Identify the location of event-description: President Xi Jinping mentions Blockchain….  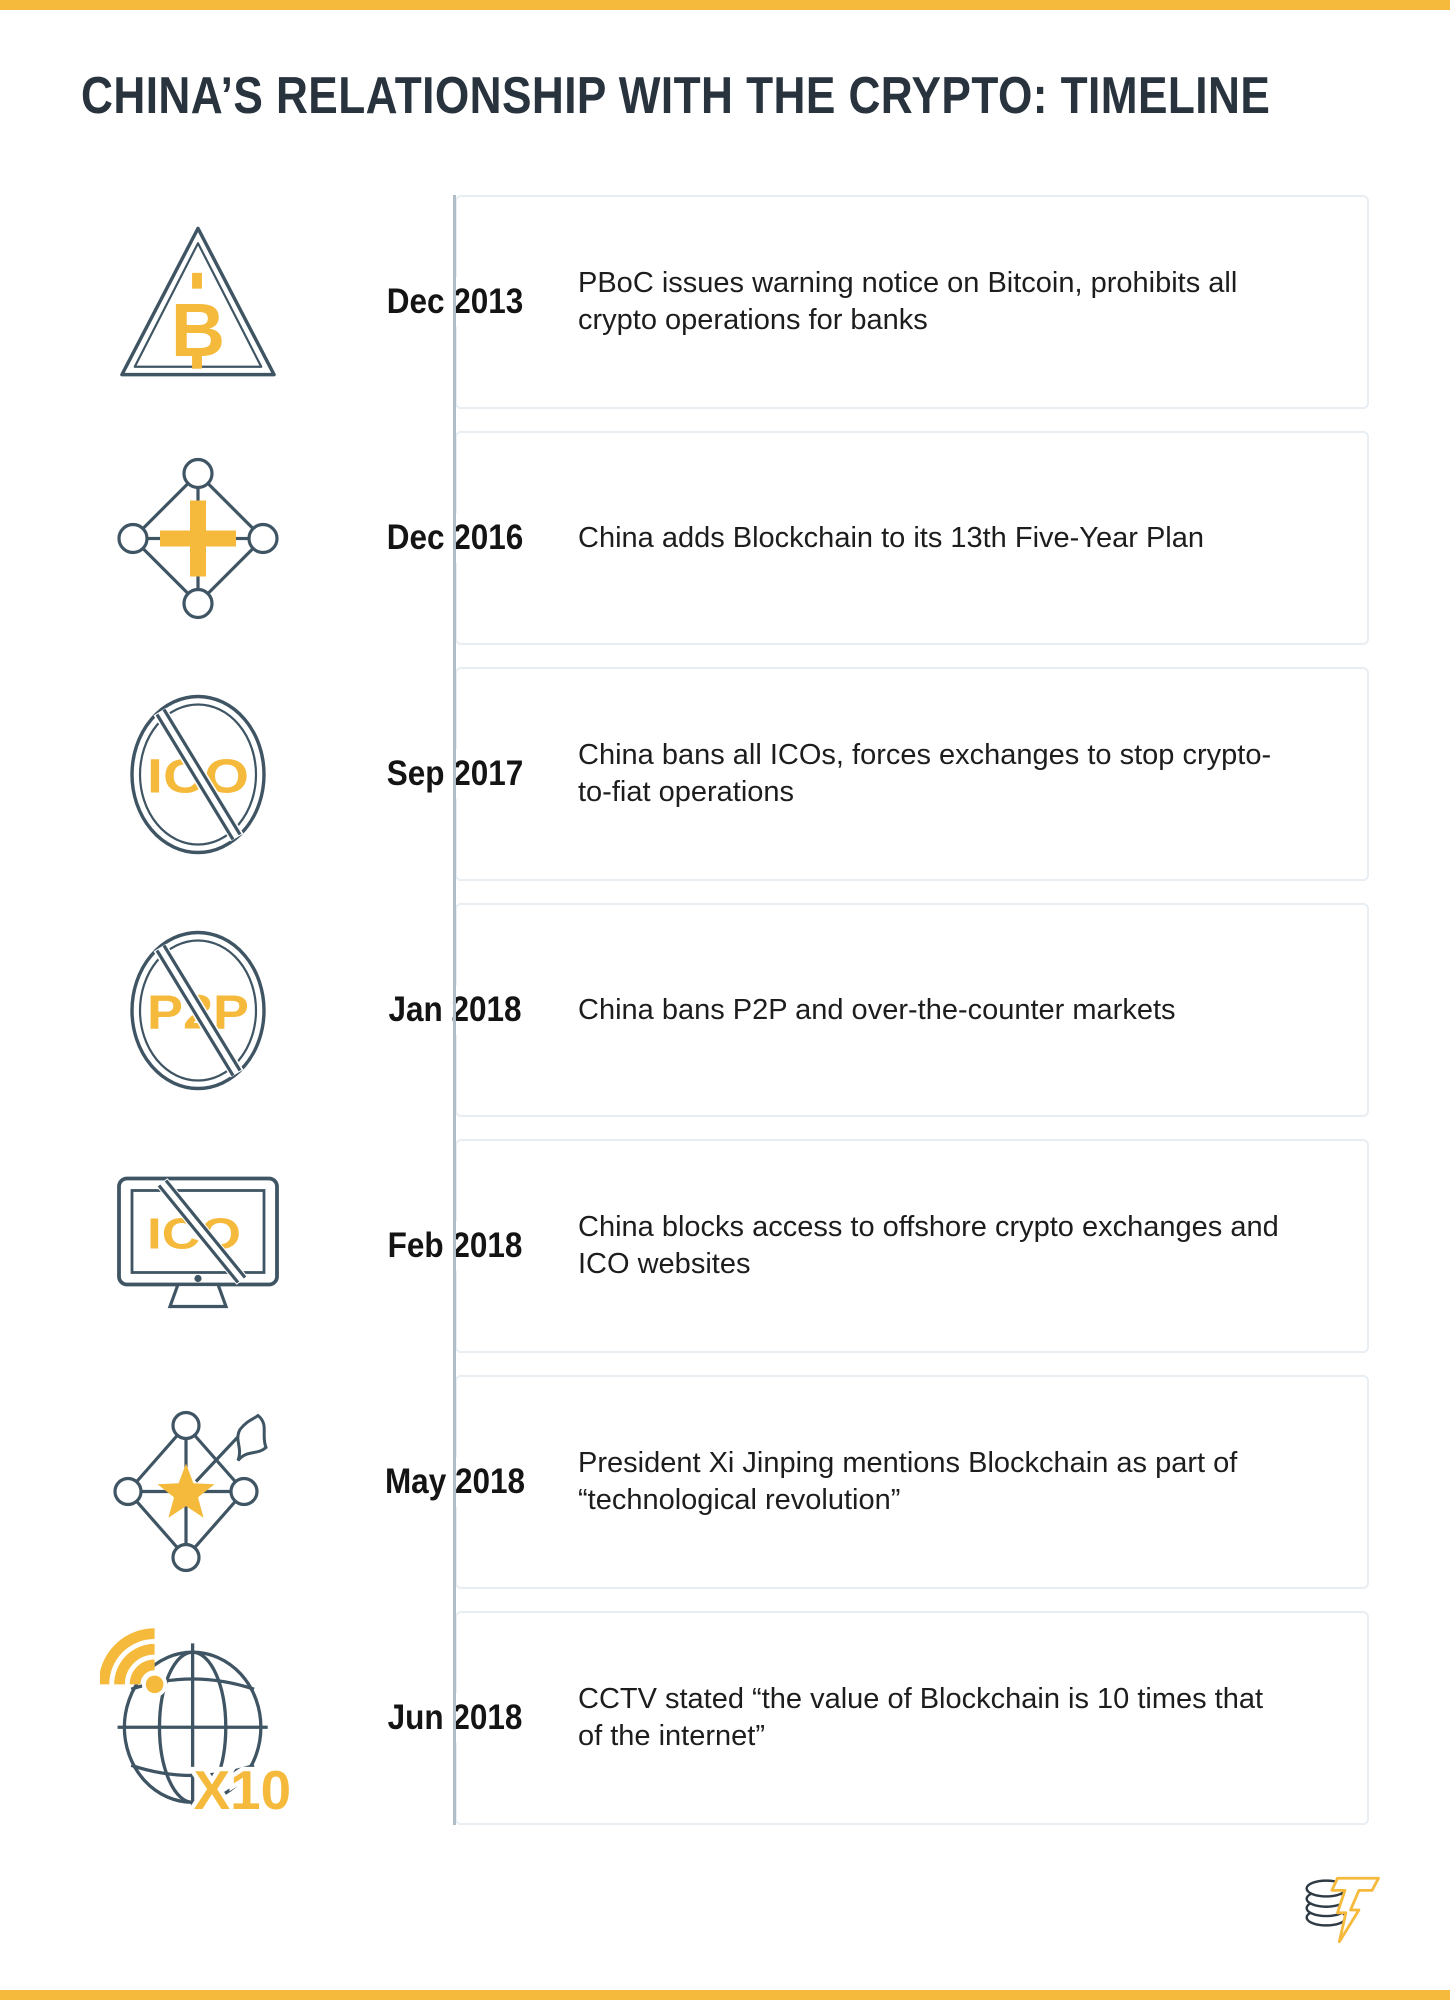
(908, 1481).